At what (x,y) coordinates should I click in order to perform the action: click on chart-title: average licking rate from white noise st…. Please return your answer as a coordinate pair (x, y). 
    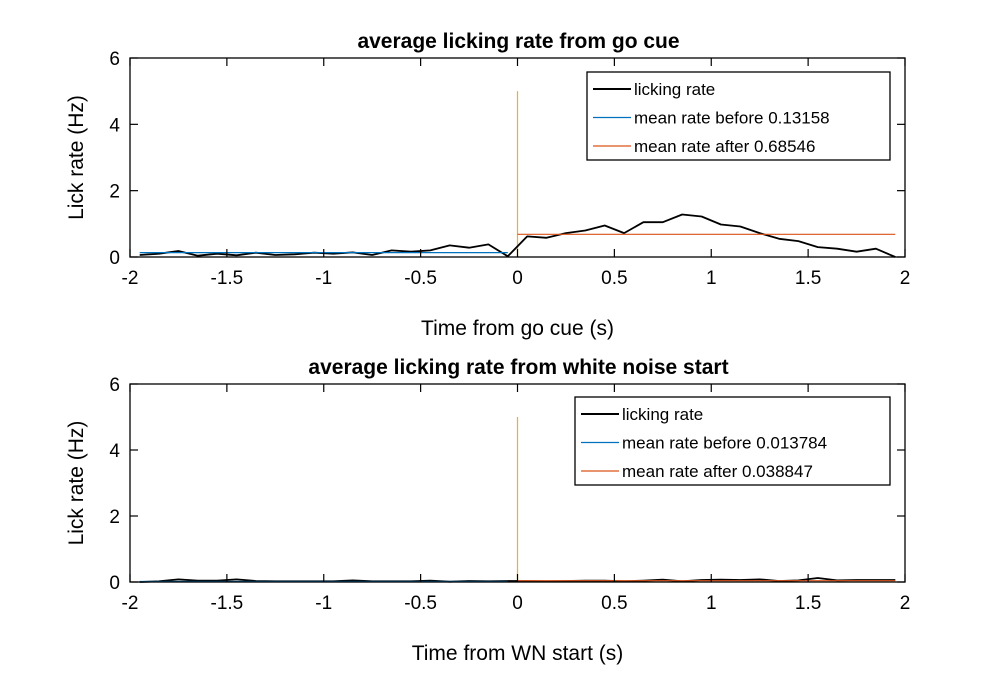
    Looking at the image, I should click on (518, 367).